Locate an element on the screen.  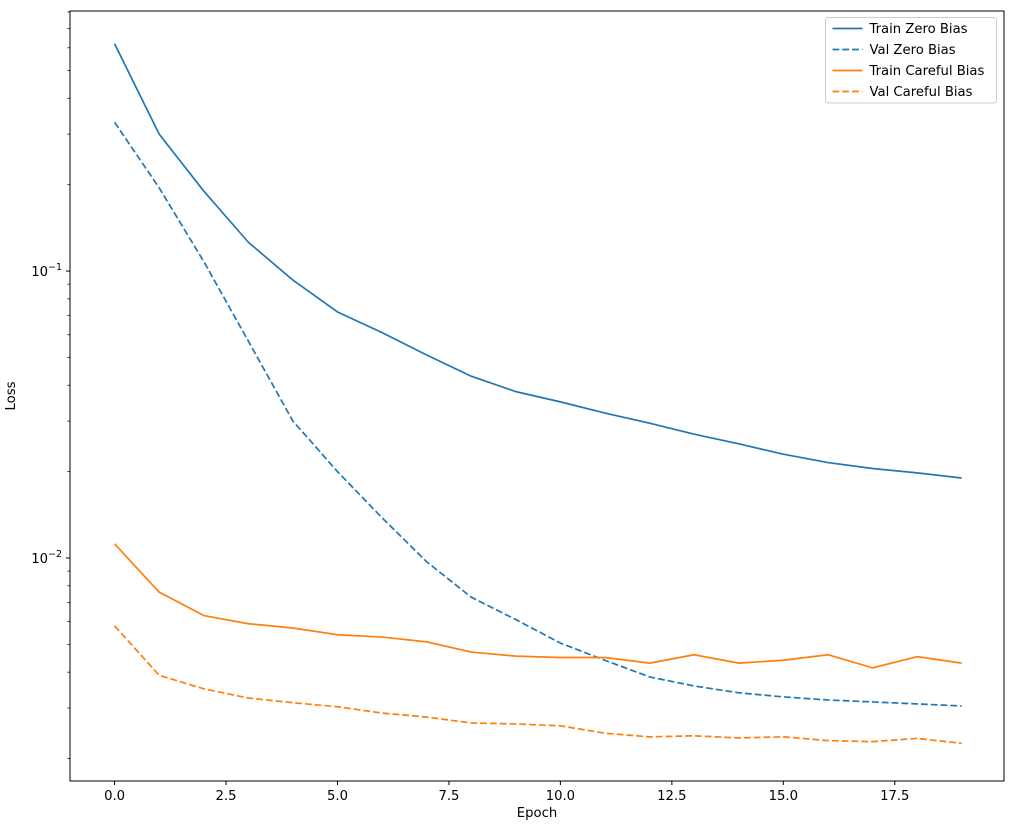
x-tick-label: 0.0 is located at coordinates (114, 796).